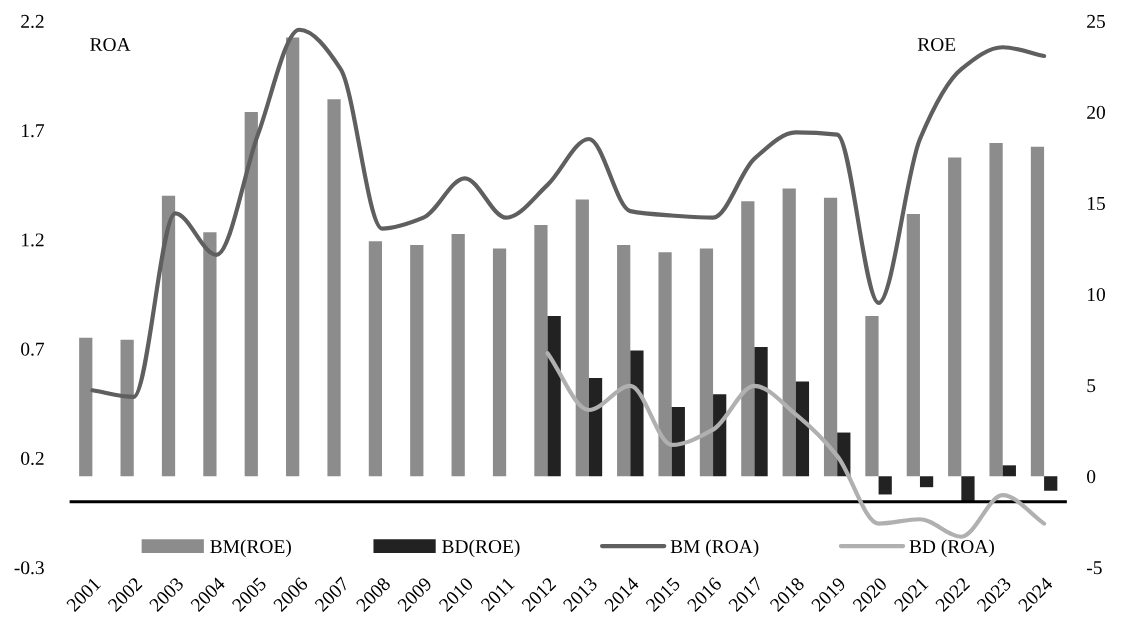 The image size is (1123, 636). What do you see at coordinates (481, 548) in the screenshot?
I see `legend-label: BD(ROE)` at bounding box center [481, 548].